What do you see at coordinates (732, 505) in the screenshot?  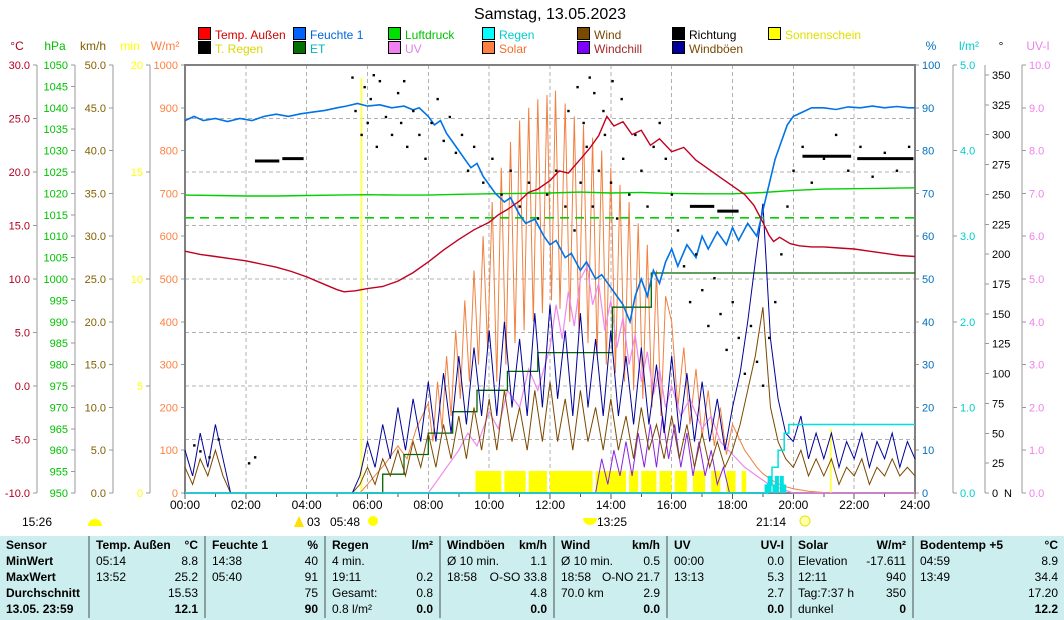 I see `x-axis-label: 18:00` at bounding box center [732, 505].